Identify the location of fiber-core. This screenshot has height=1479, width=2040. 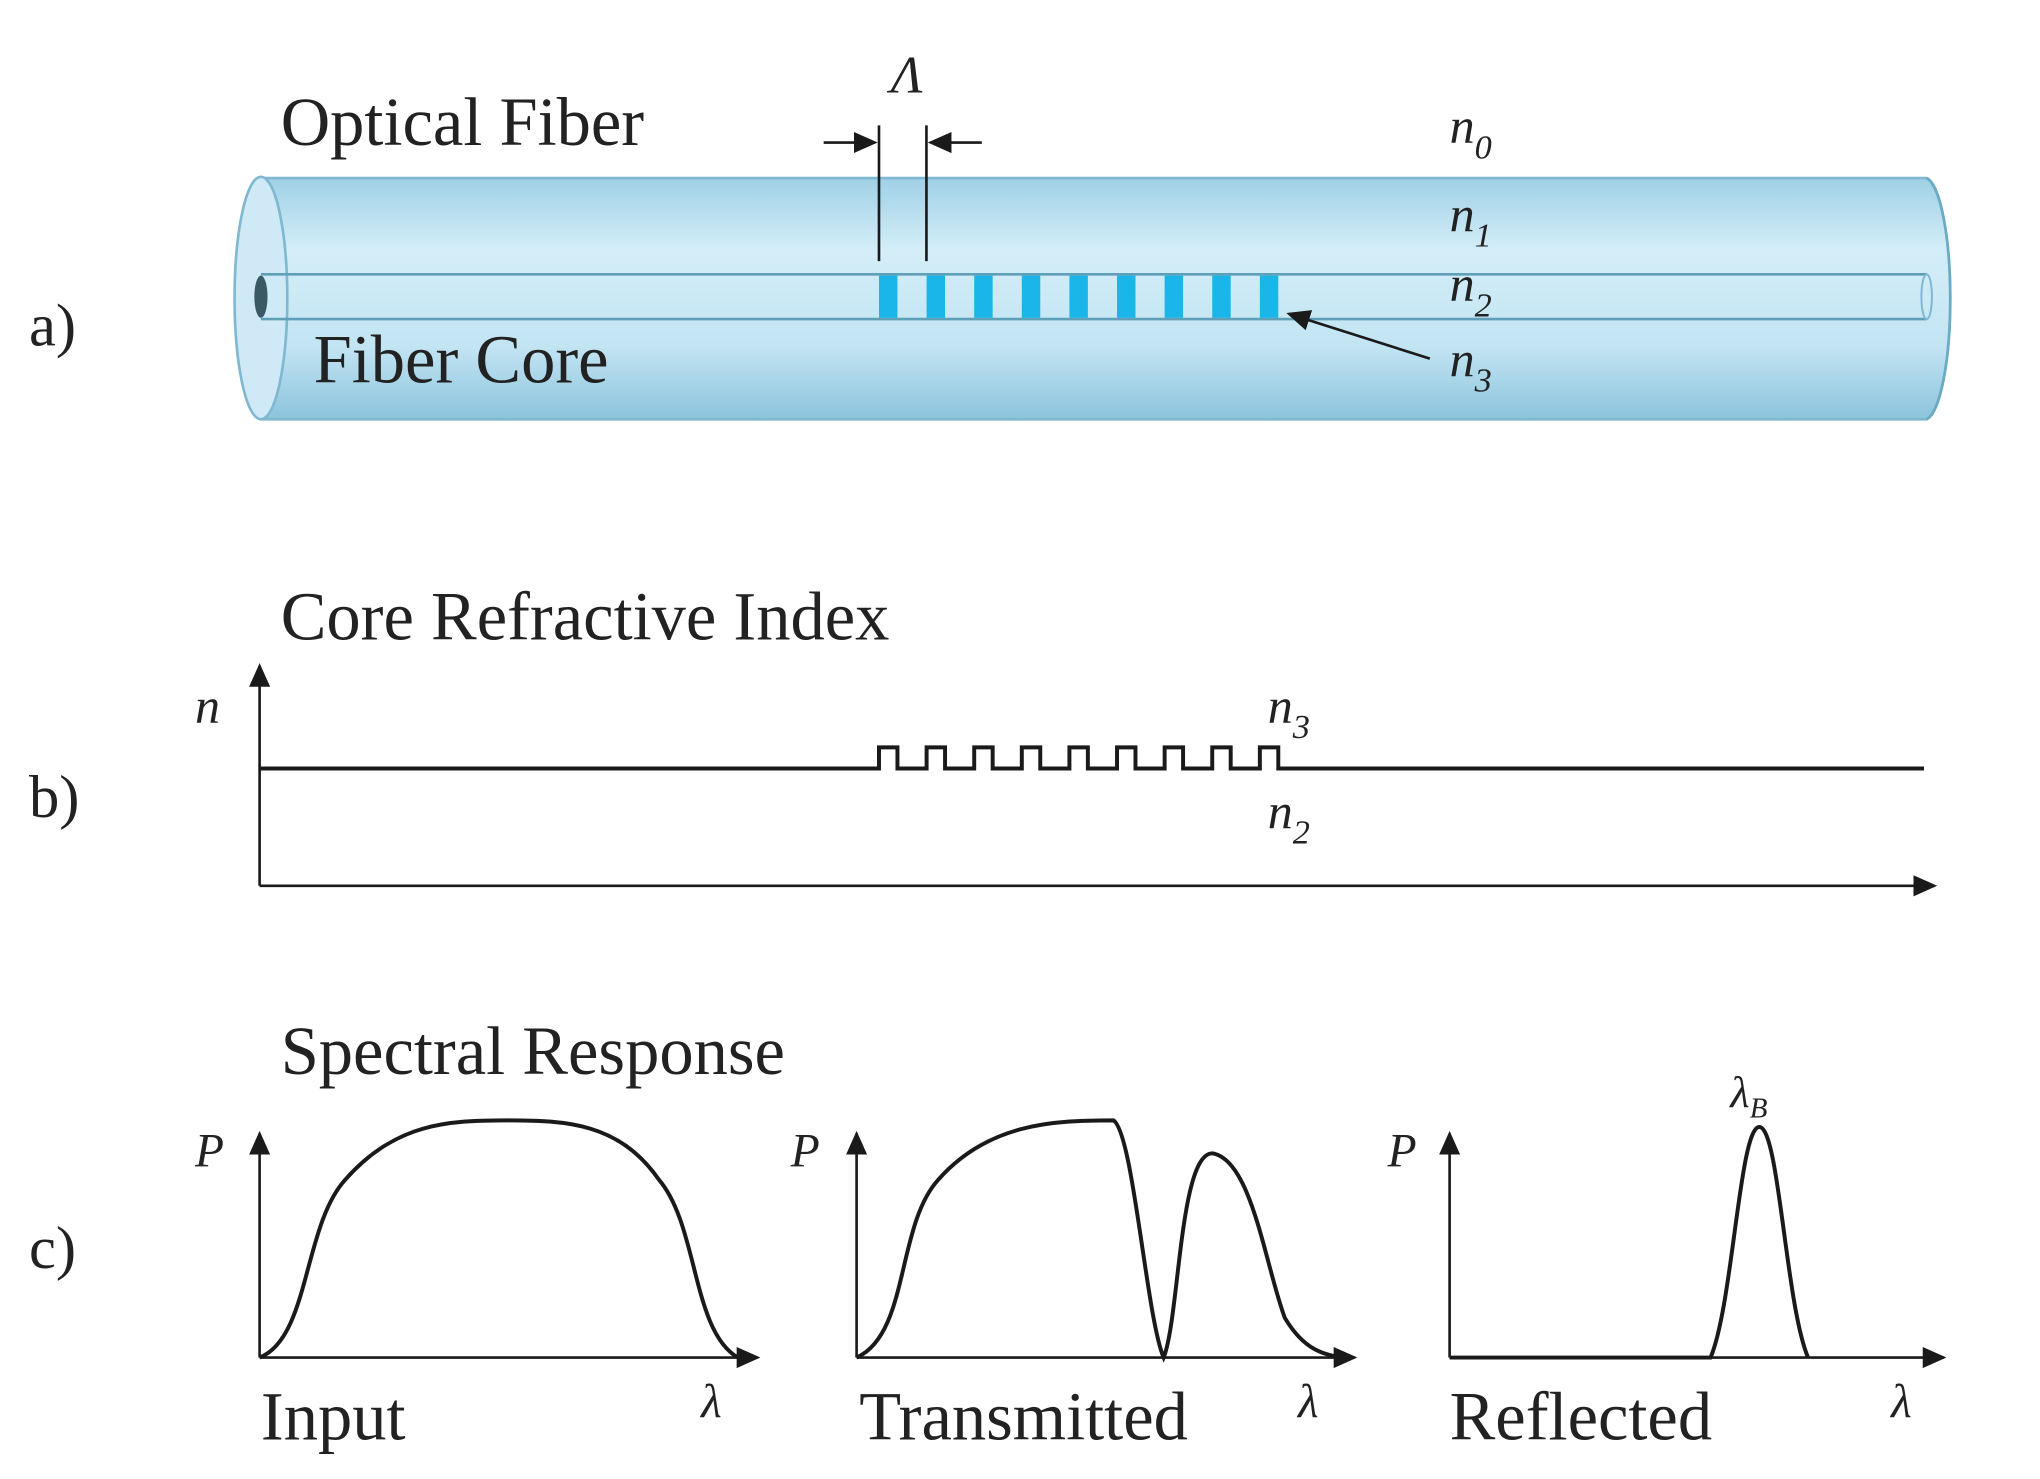
(1093, 296).